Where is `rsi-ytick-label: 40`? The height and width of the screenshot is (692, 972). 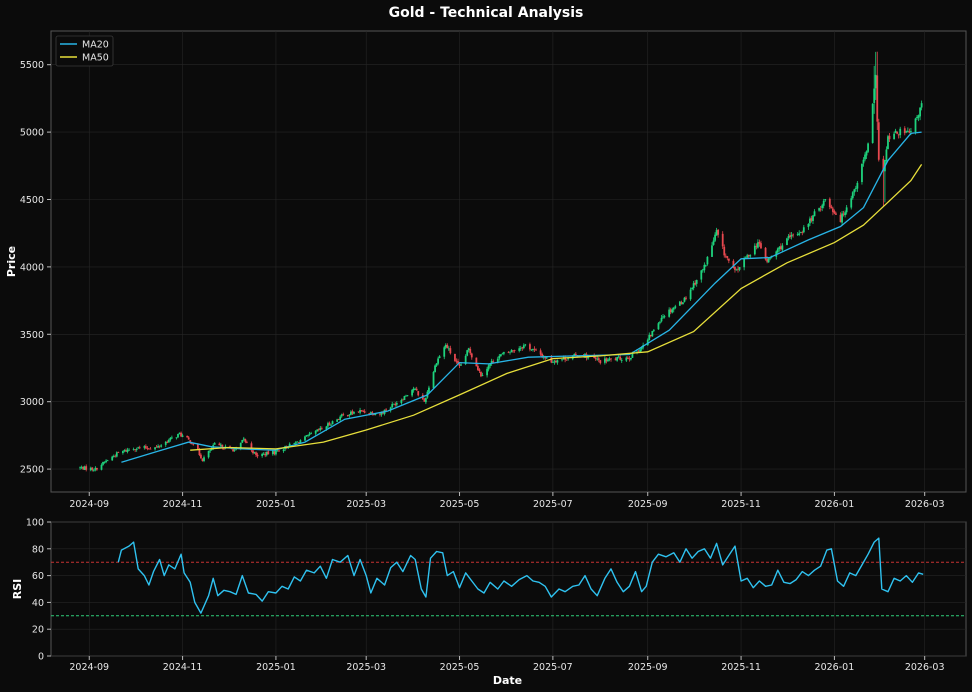 rsi-ytick-label: 40 is located at coordinates (38, 603).